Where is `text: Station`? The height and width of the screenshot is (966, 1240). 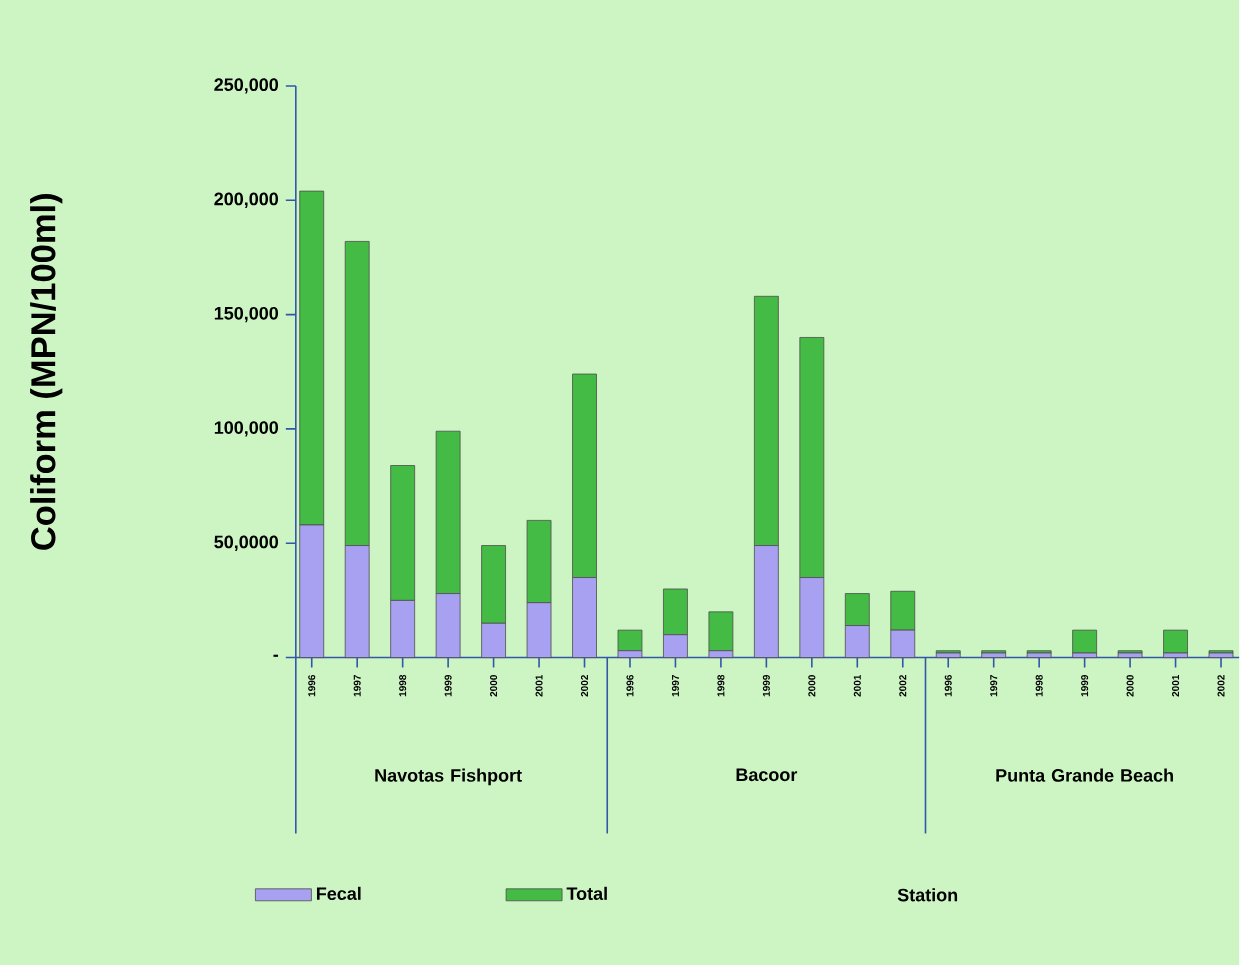
text: Station is located at coordinates (927, 895).